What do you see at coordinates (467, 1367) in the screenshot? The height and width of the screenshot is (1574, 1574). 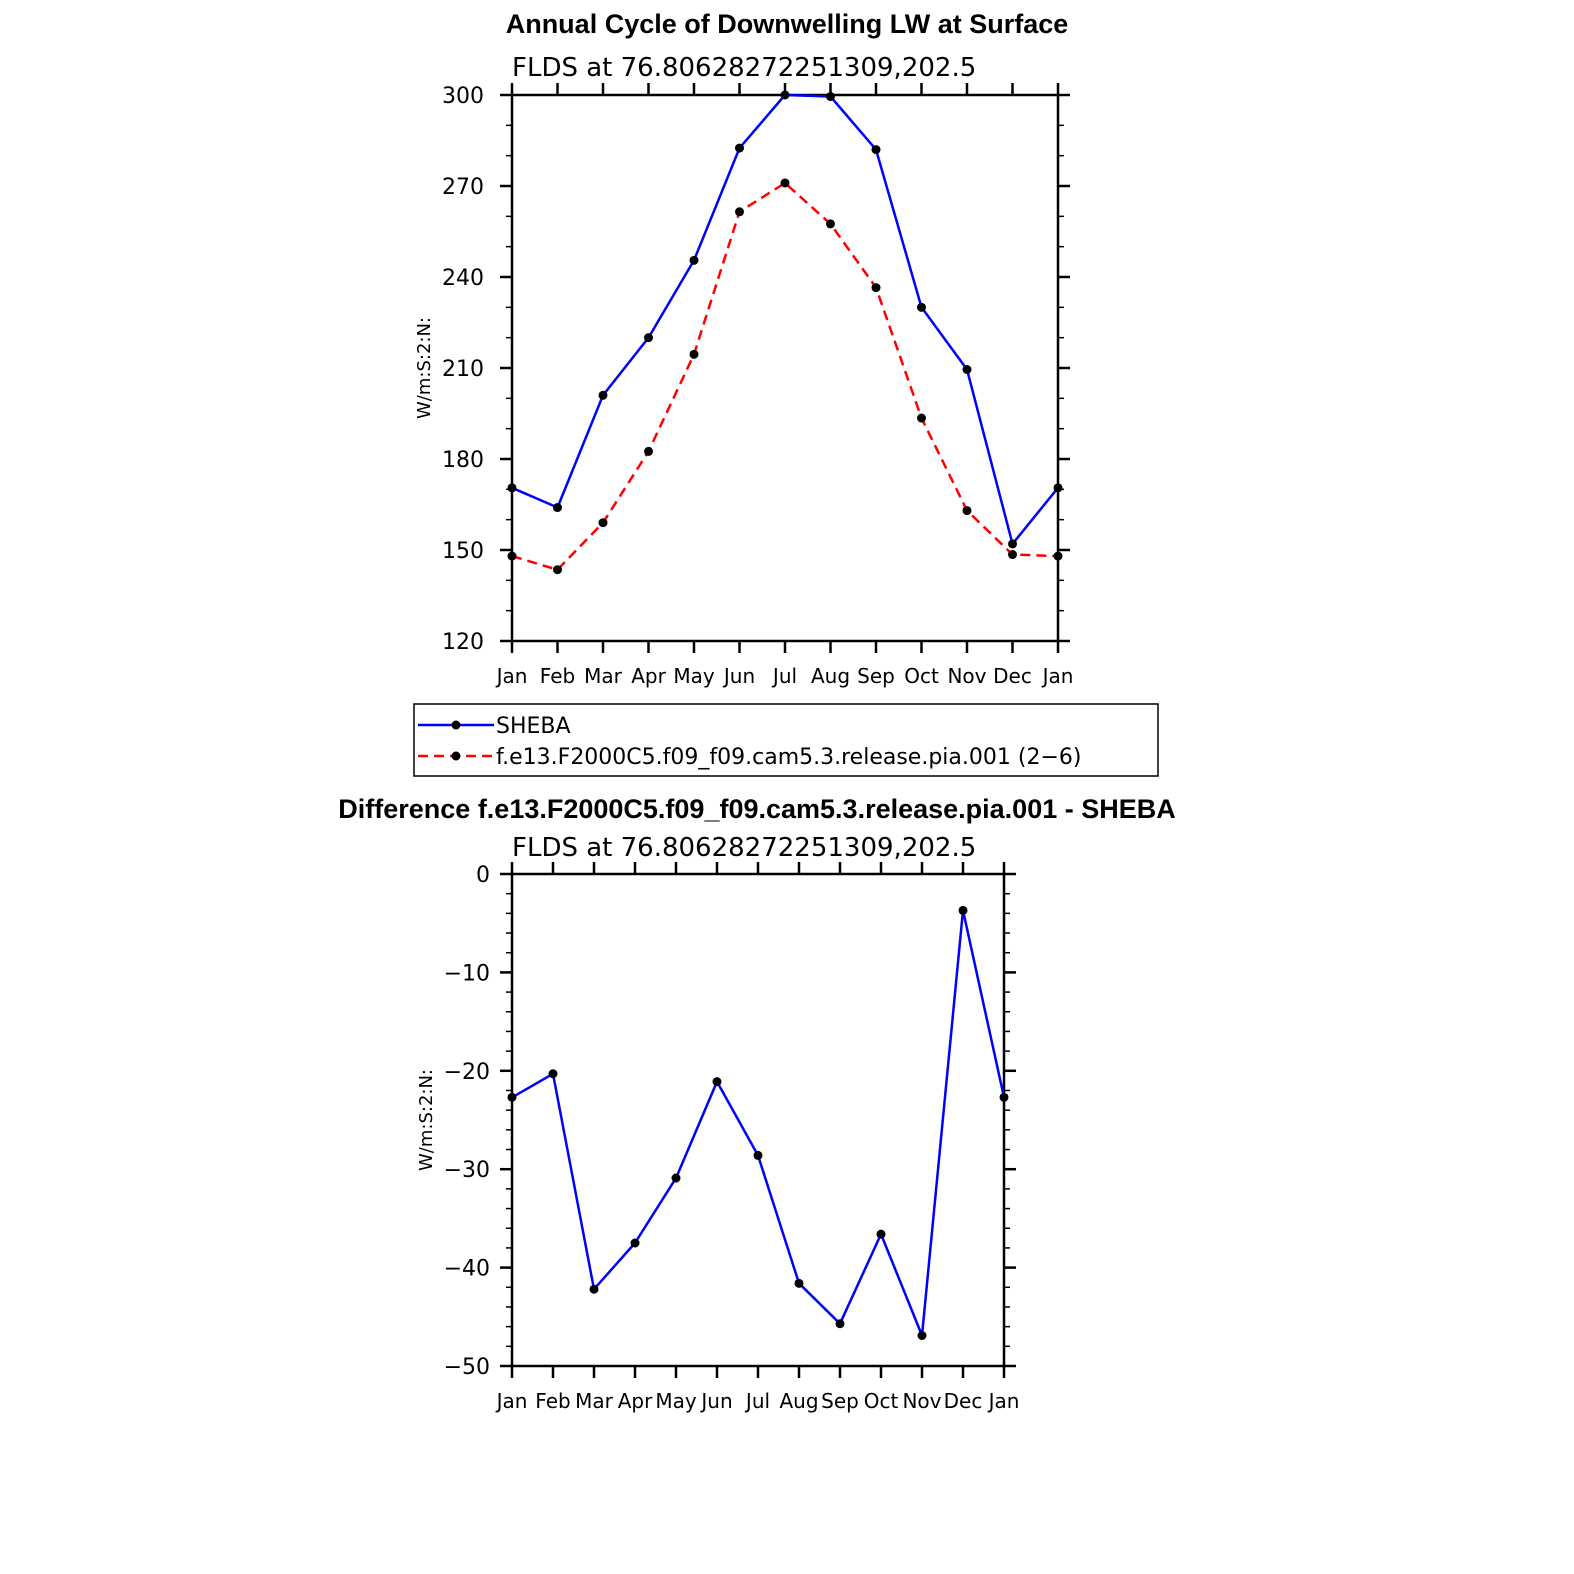 I see `y-tick-label: −50` at bounding box center [467, 1367].